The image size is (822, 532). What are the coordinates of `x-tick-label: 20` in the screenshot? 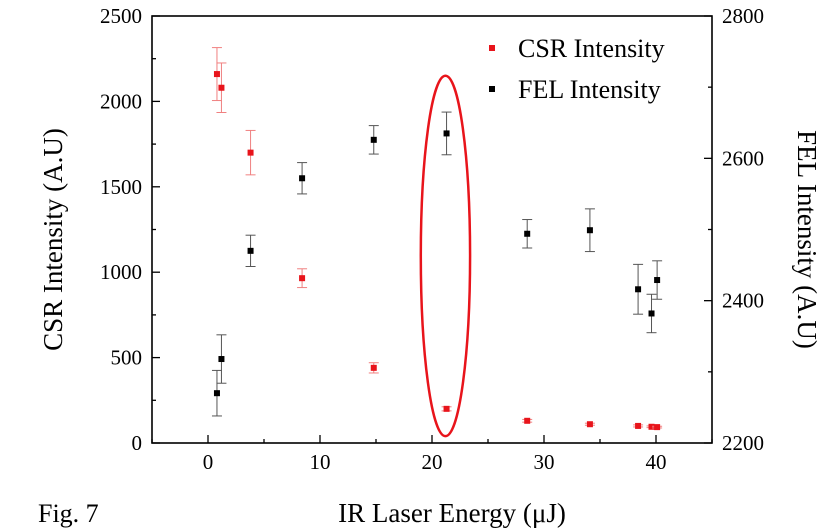 It's located at (432, 462).